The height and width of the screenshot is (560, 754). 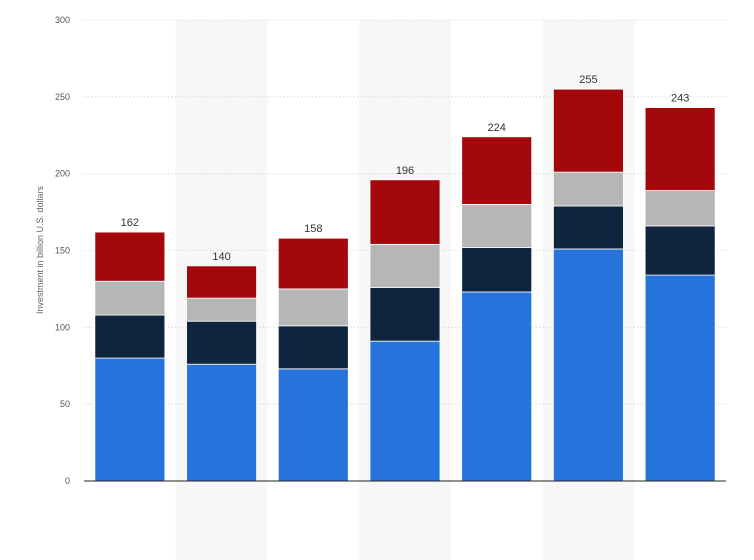 What do you see at coordinates (62, 97) in the screenshot?
I see `y-tick-label: 250` at bounding box center [62, 97].